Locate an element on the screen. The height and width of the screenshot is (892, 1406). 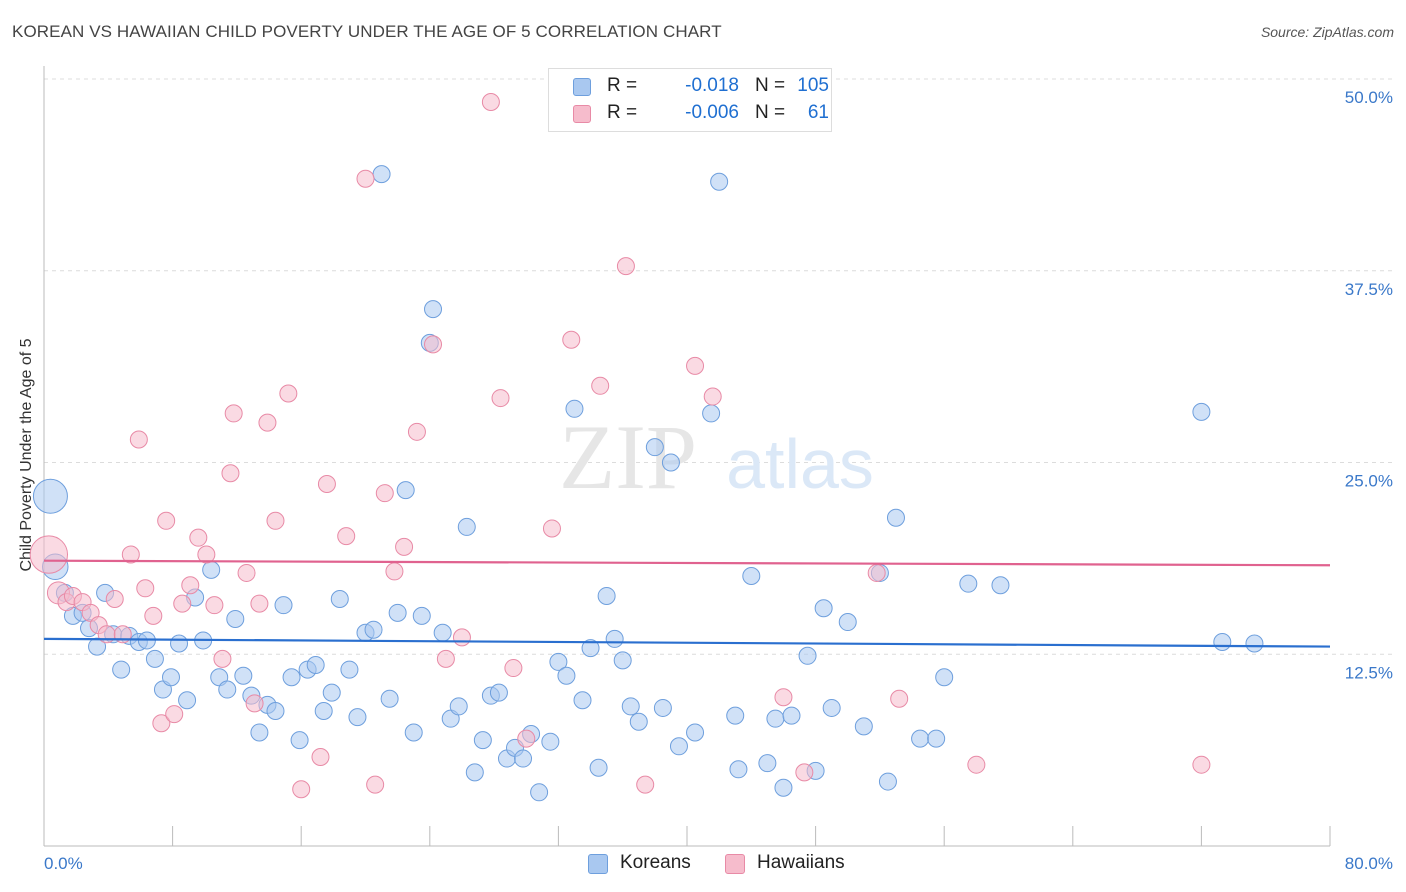
x-tick-label: 80.0% is located at coordinates (1369, 863).